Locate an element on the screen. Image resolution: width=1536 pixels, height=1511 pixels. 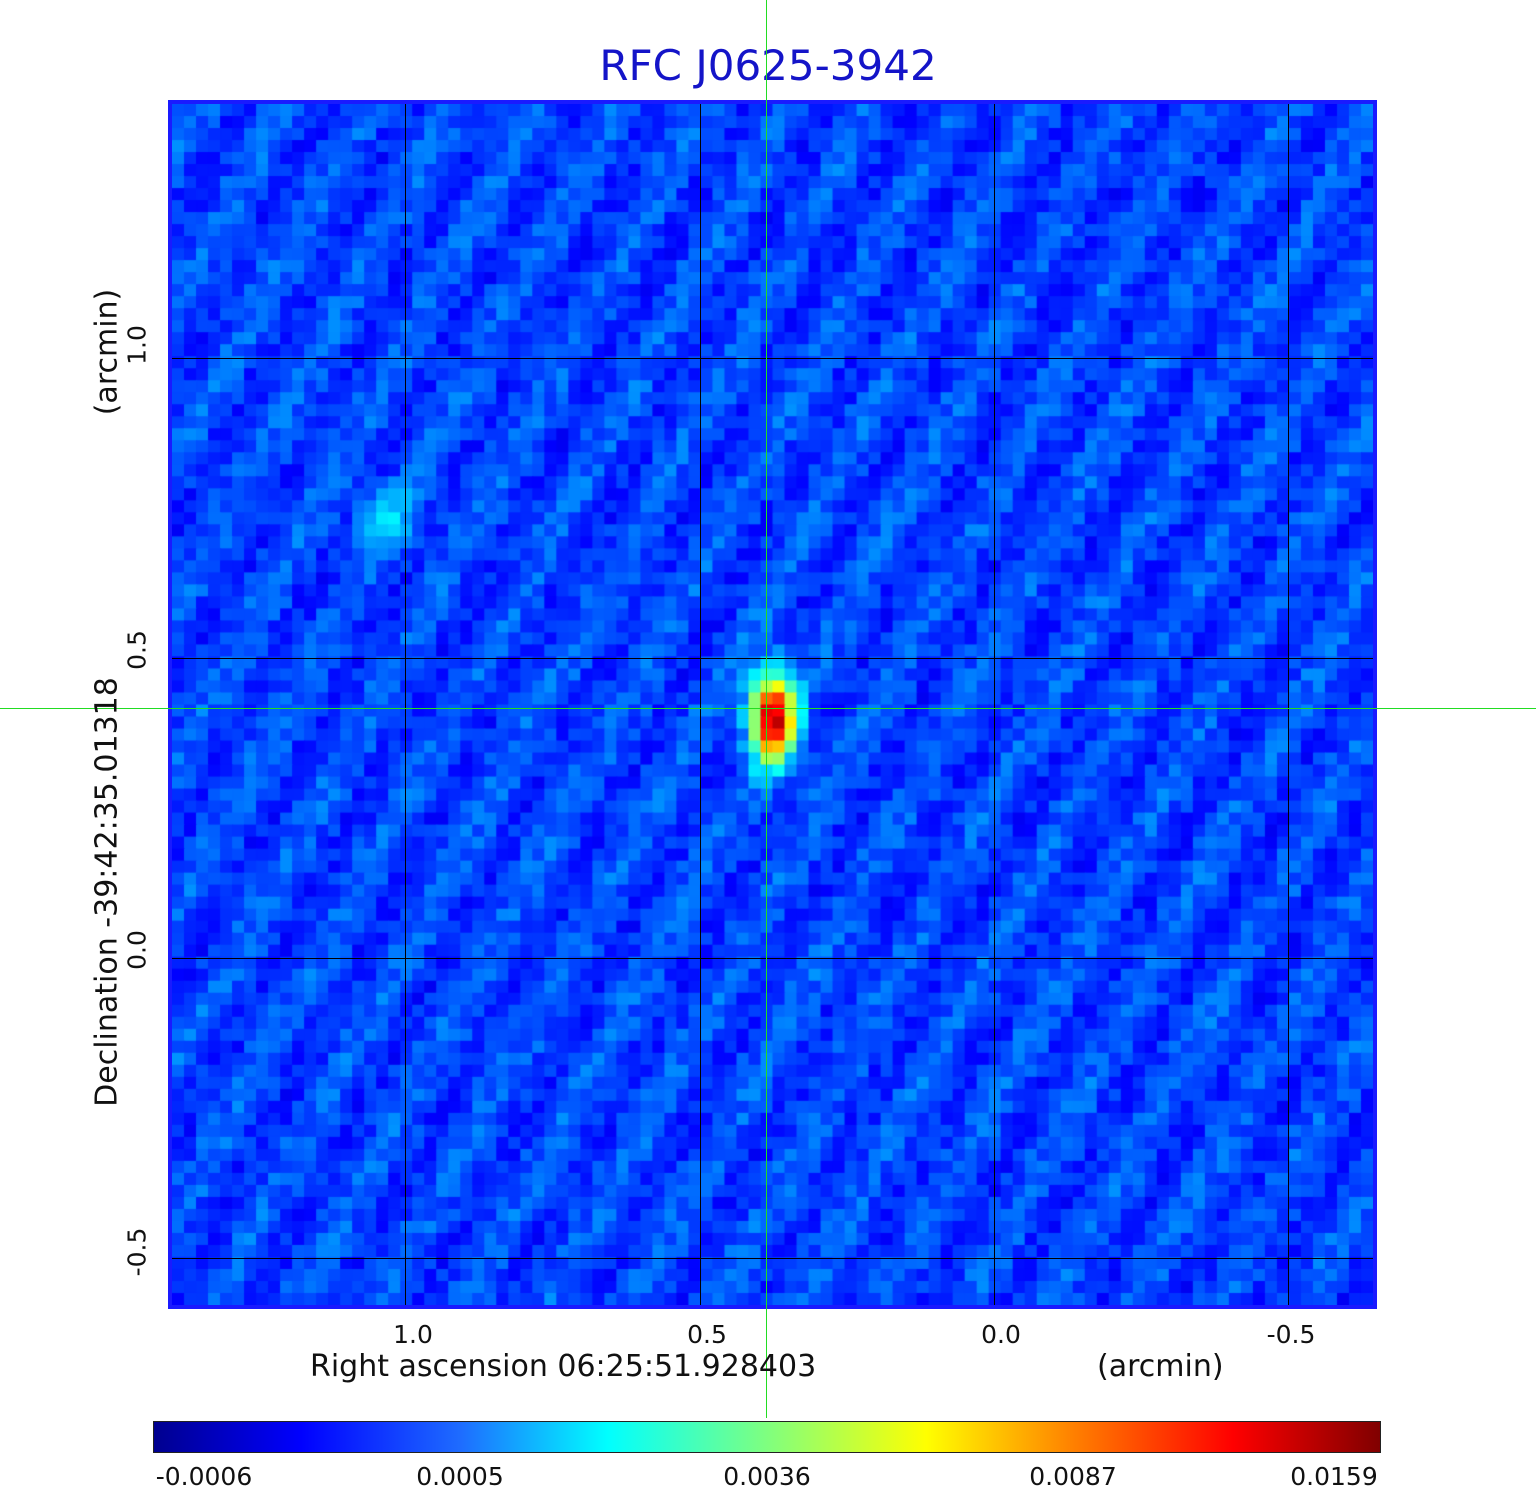
y-tick-label: 0.5 is located at coordinates (137, 650).